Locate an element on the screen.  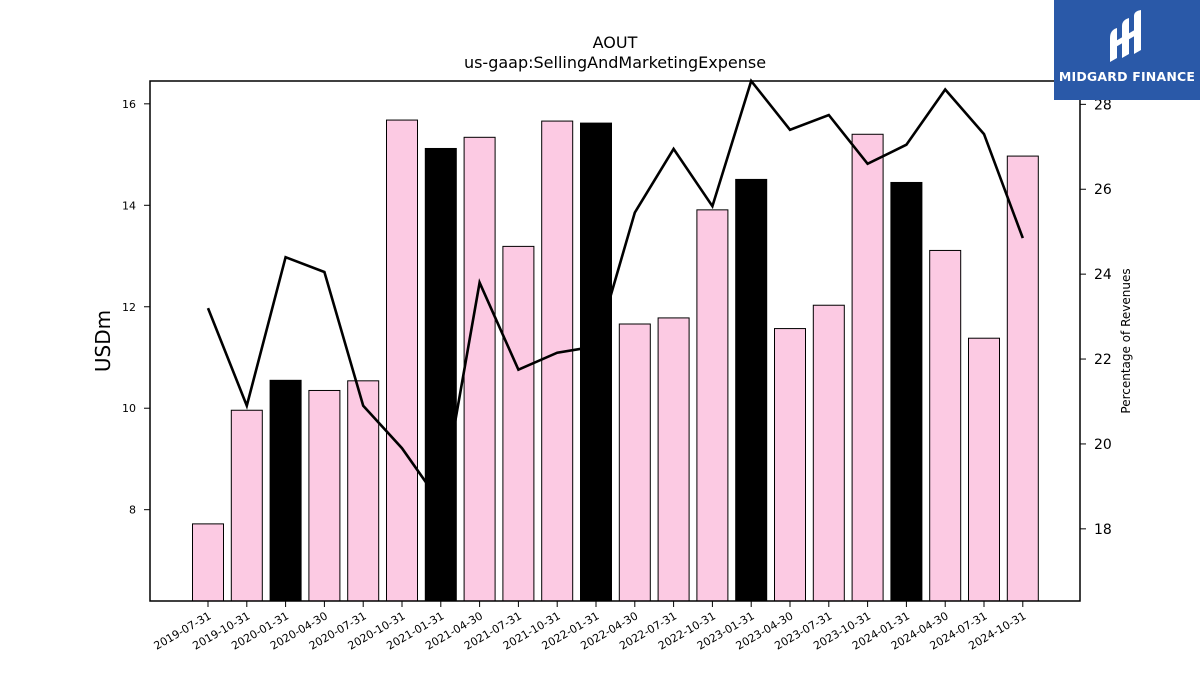
chart-title: AOUT is located at coordinates (615, 42).